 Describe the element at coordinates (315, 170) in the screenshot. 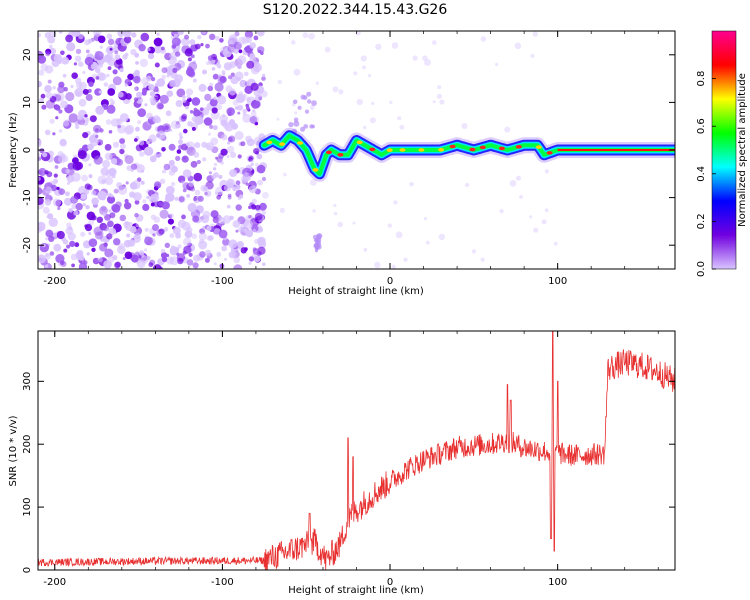

I see `ridge-peak` at that location.